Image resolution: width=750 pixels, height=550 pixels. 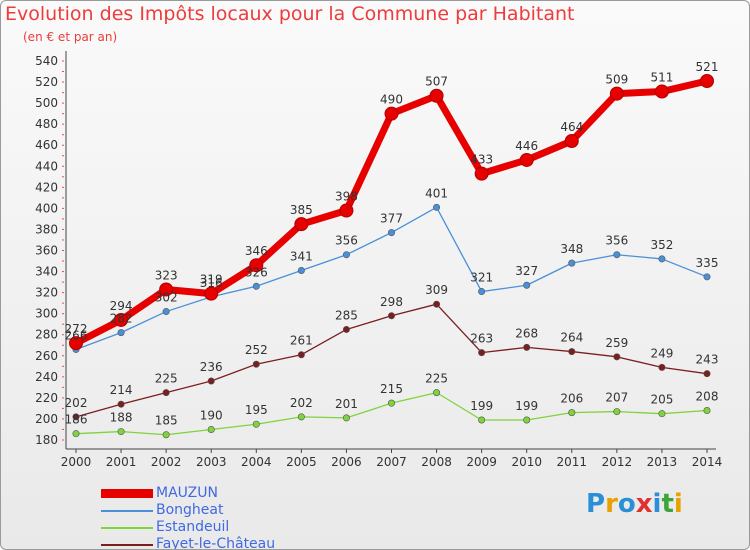 What do you see at coordinates (616, 343) in the screenshot?
I see `data-label: 259` at bounding box center [616, 343].